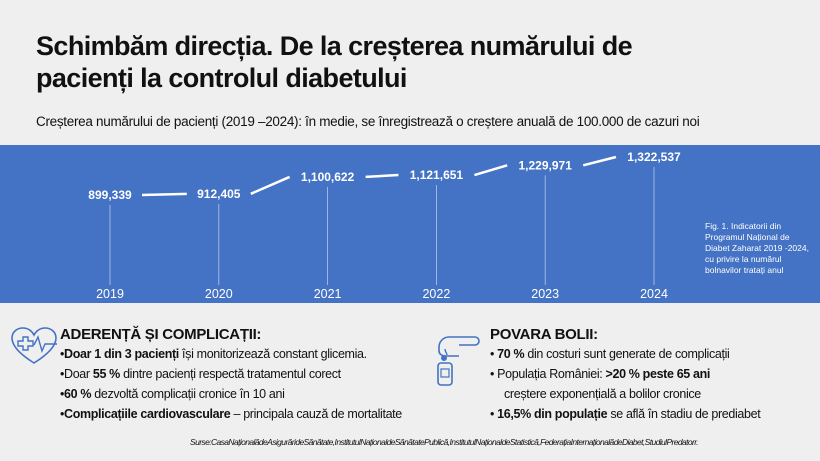 This screenshot has width=820, height=461. What do you see at coordinates (78, 394) in the screenshot?
I see `item-bold: 60 %` at bounding box center [78, 394].